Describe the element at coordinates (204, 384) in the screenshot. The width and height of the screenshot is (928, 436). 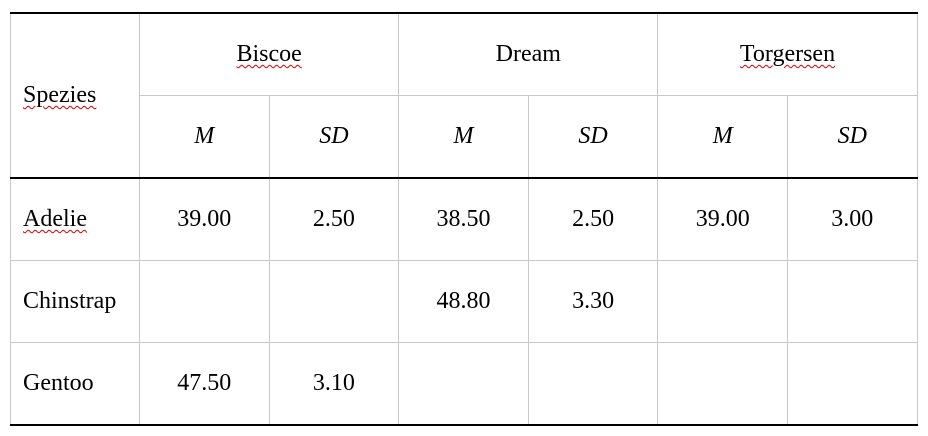
I see `data-cell: 47.50` at that location.